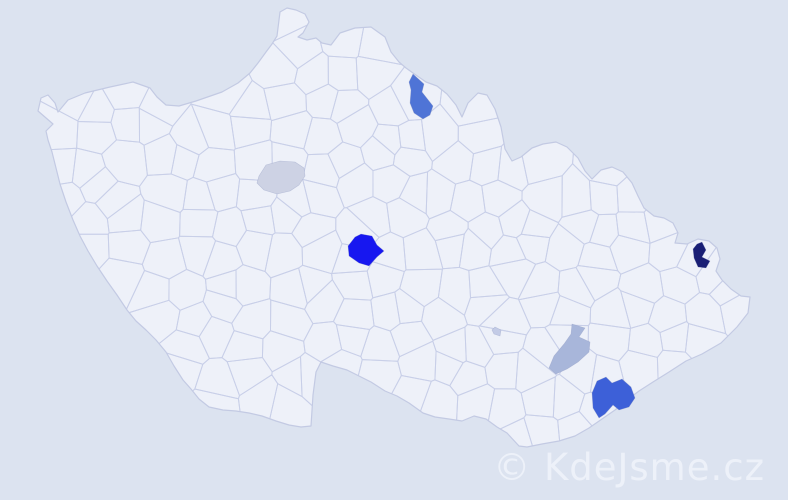 The image size is (788, 500). What do you see at coordinates (613, 397) in the screenshot?
I see `highlight-district-southeast-lower` at bounding box center [613, 397].